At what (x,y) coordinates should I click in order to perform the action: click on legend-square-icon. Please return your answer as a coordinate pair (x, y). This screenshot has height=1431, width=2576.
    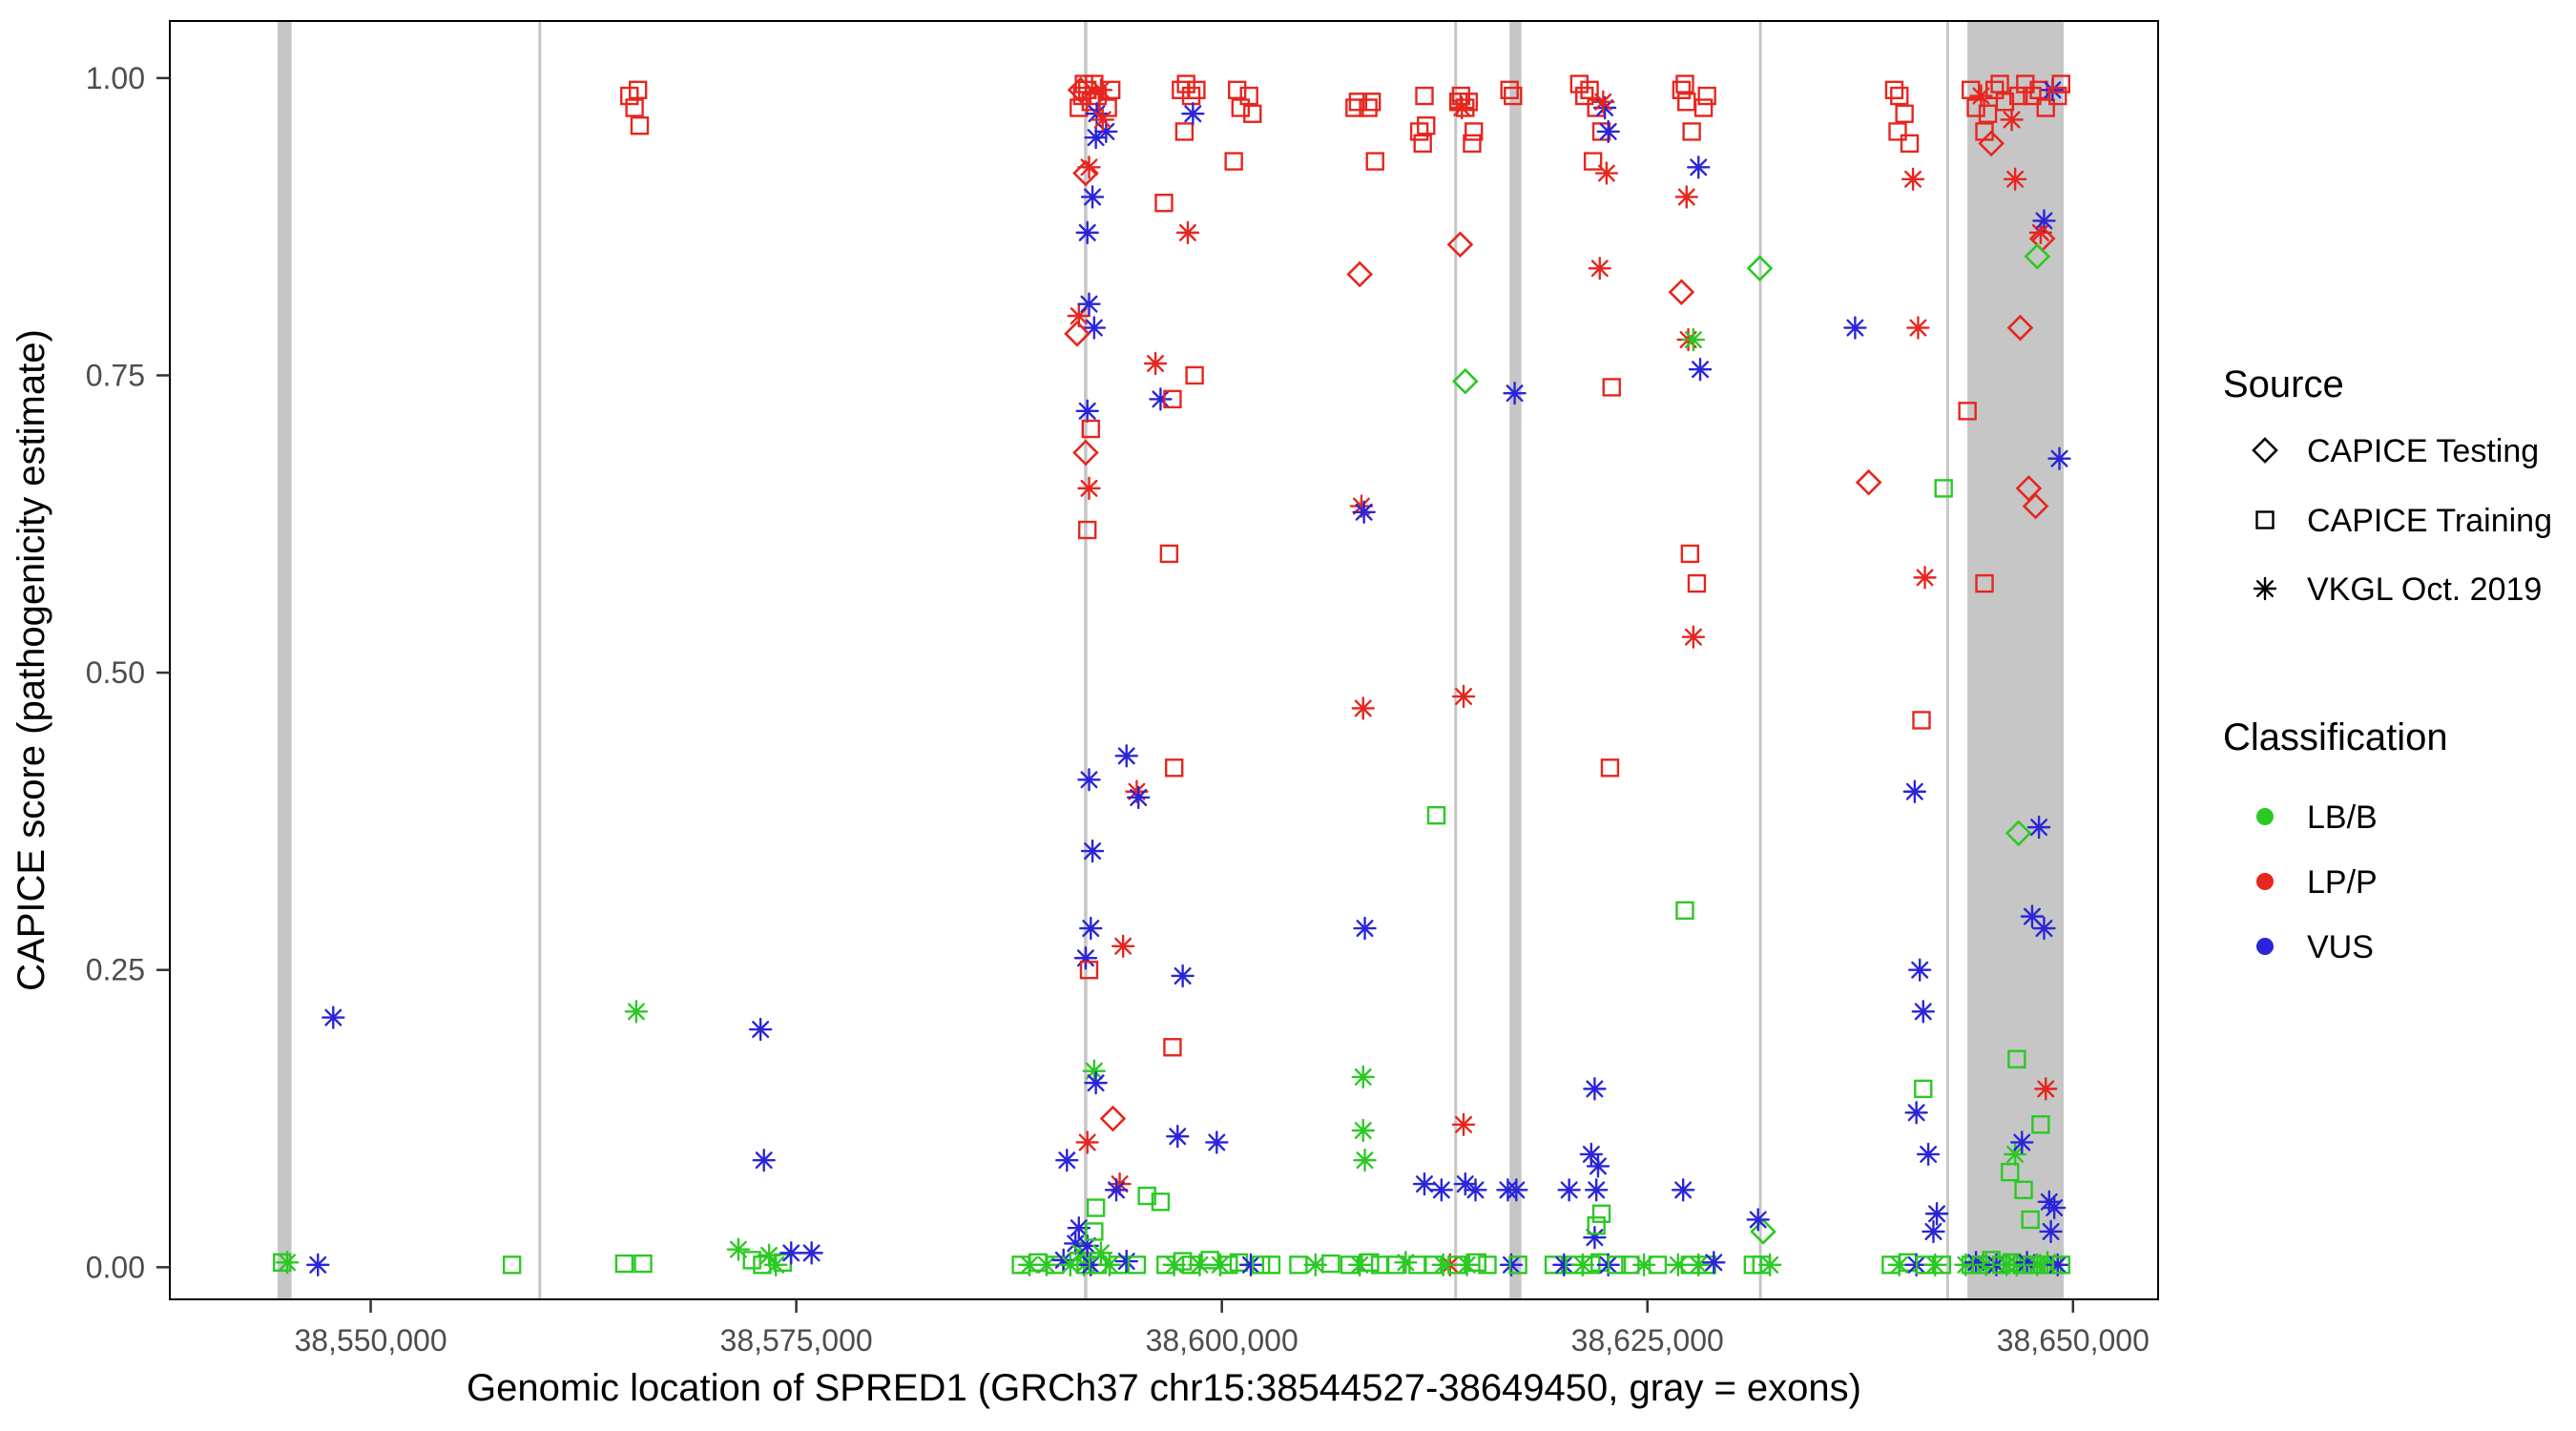
    Looking at the image, I should click on (2265, 519).